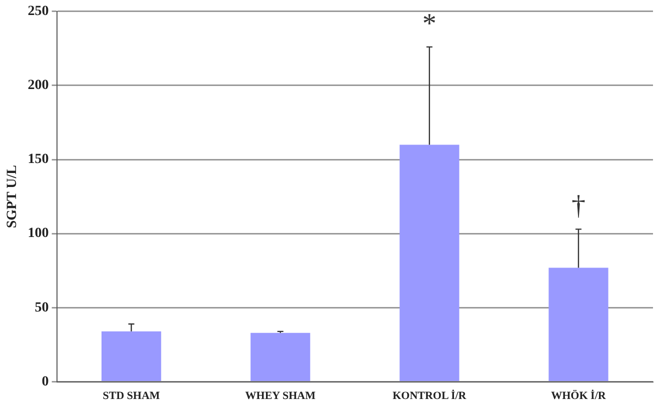 This screenshot has width=663, height=406. Describe the element at coordinates (429, 24) in the screenshot. I see `annotation: *` at that location.